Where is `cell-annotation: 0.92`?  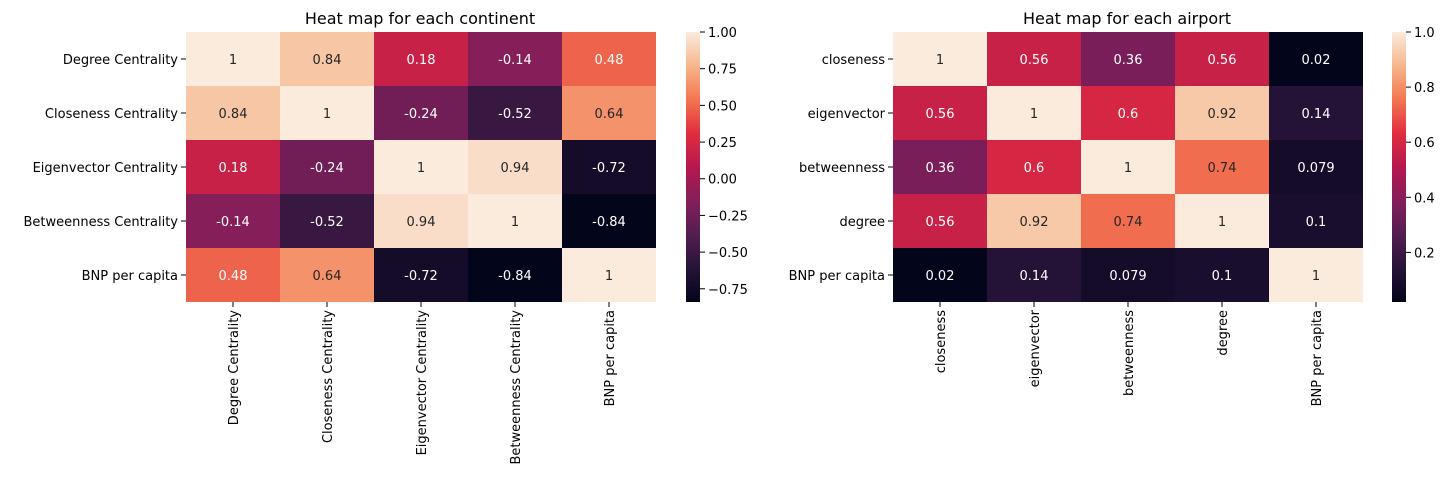
cell-annotation: 0.92 is located at coordinates (1034, 222).